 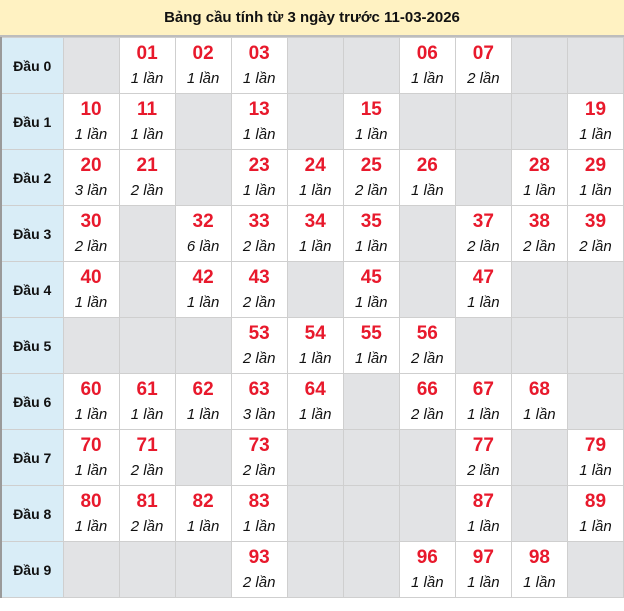 I want to click on table-row: Đầu 5 53 2 lần 54 1 lần 55 1 lần 56 2 lần, so click(x=312, y=345).